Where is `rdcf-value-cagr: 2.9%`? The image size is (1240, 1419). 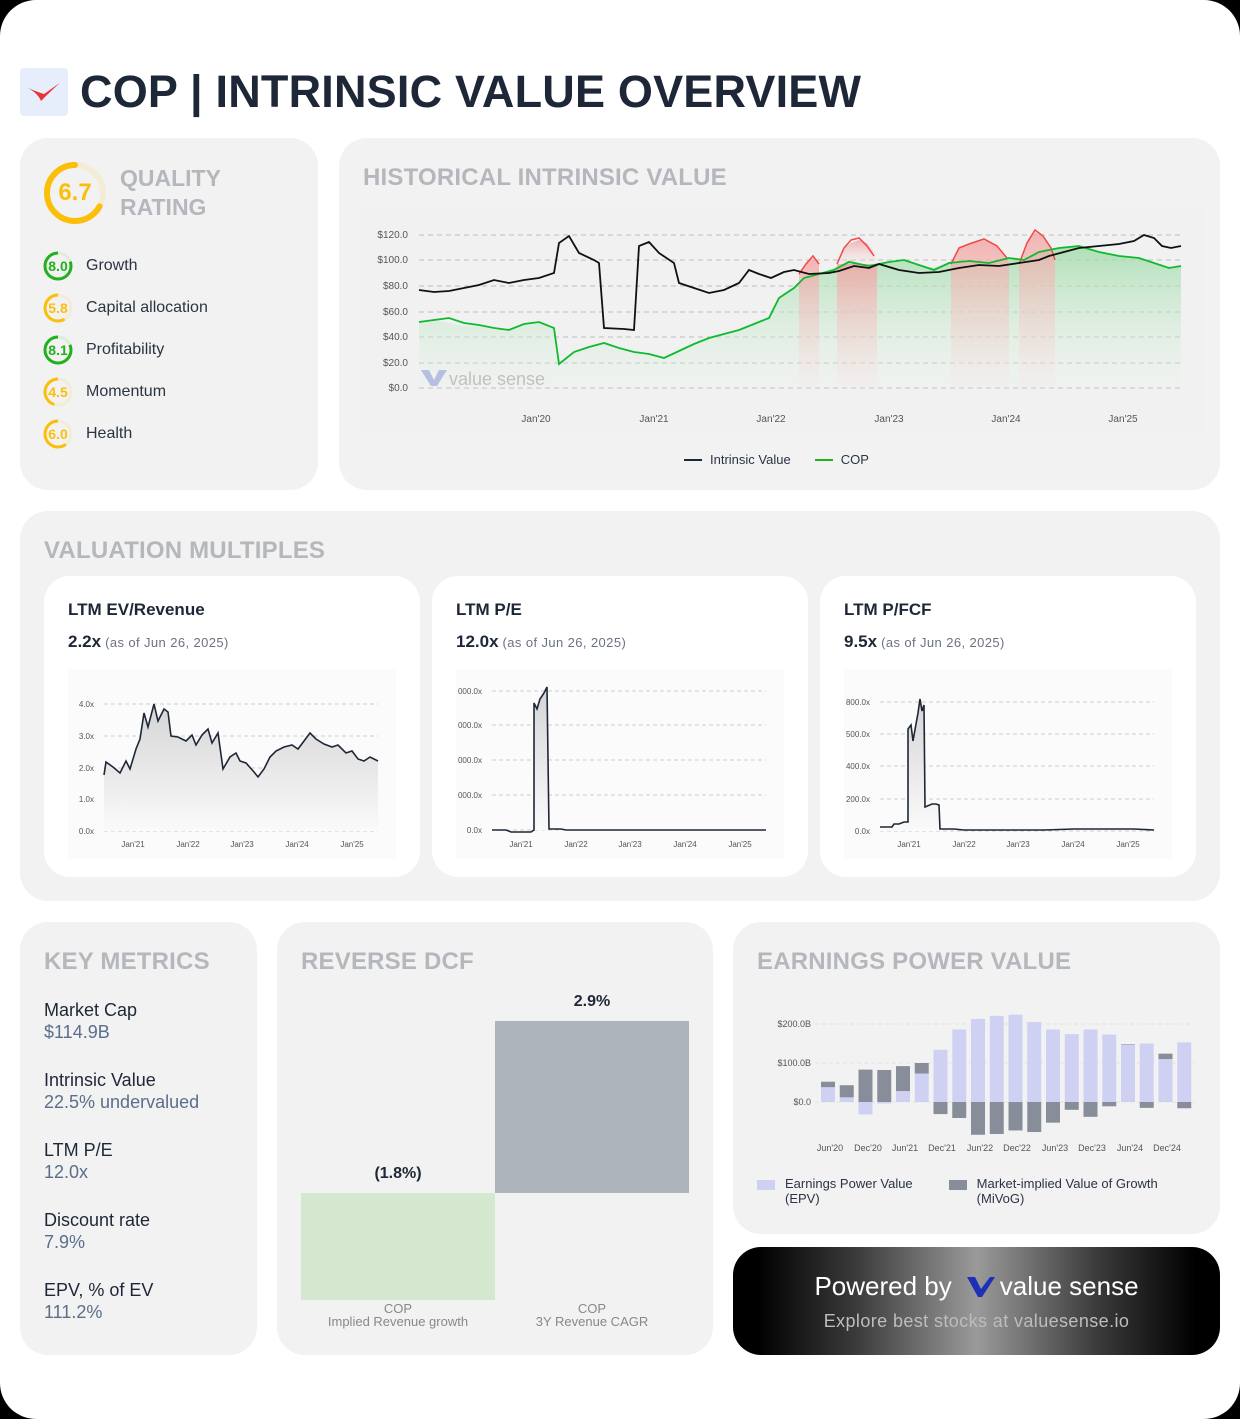
rdcf-value-cagr: 2.9% is located at coordinates (592, 1001).